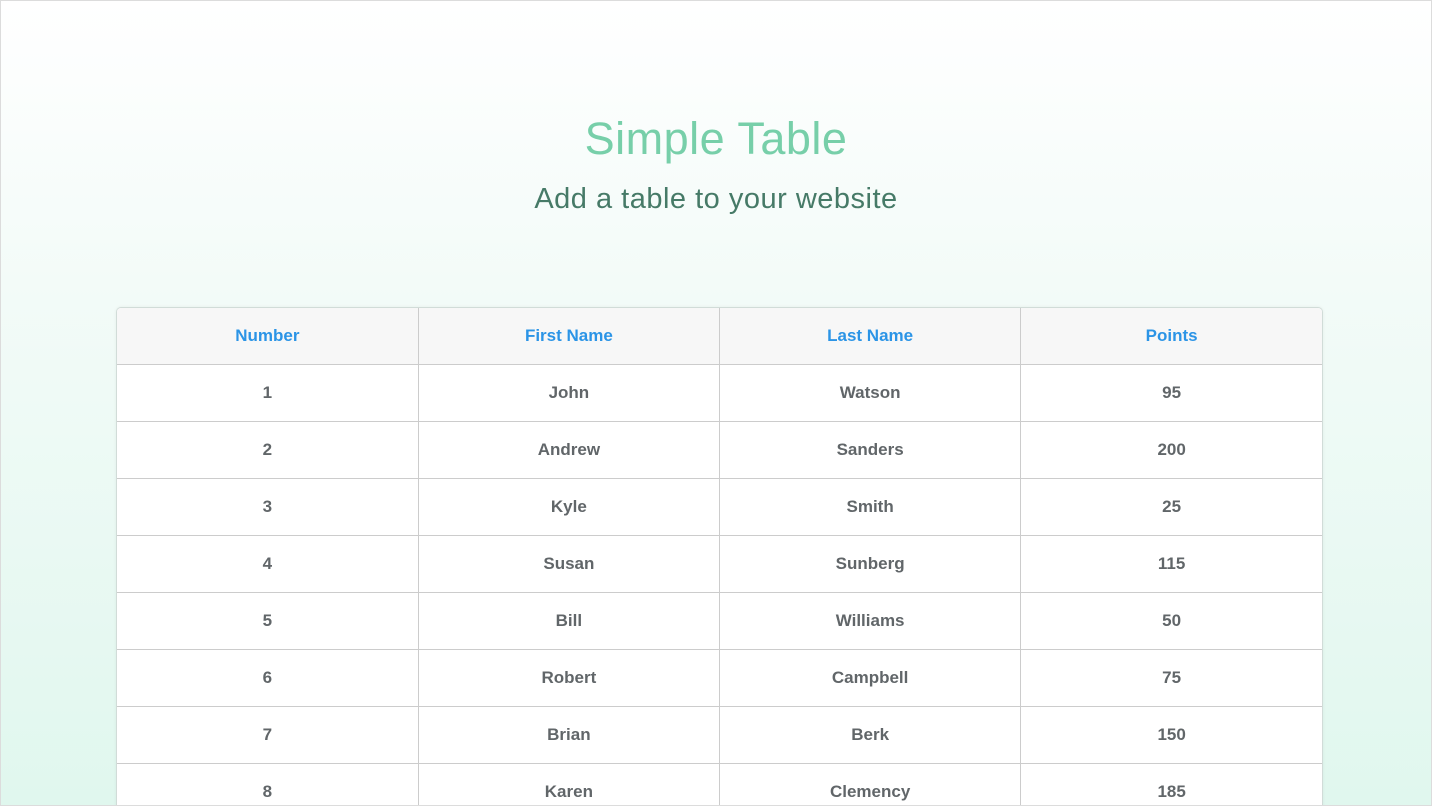 Image resolution: width=1432 pixels, height=806 pixels. Describe the element at coordinates (870, 678) in the screenshot. I see `cell-last-name: Campbell` at that location.